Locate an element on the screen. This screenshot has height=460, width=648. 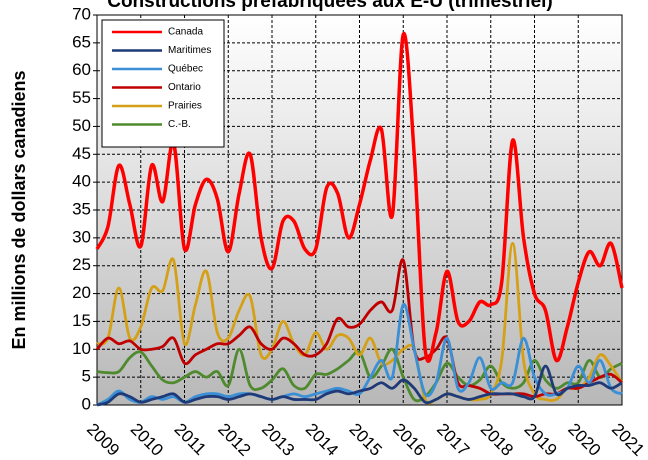
y-tick-label: 20 is located at coordinates (81, 292).